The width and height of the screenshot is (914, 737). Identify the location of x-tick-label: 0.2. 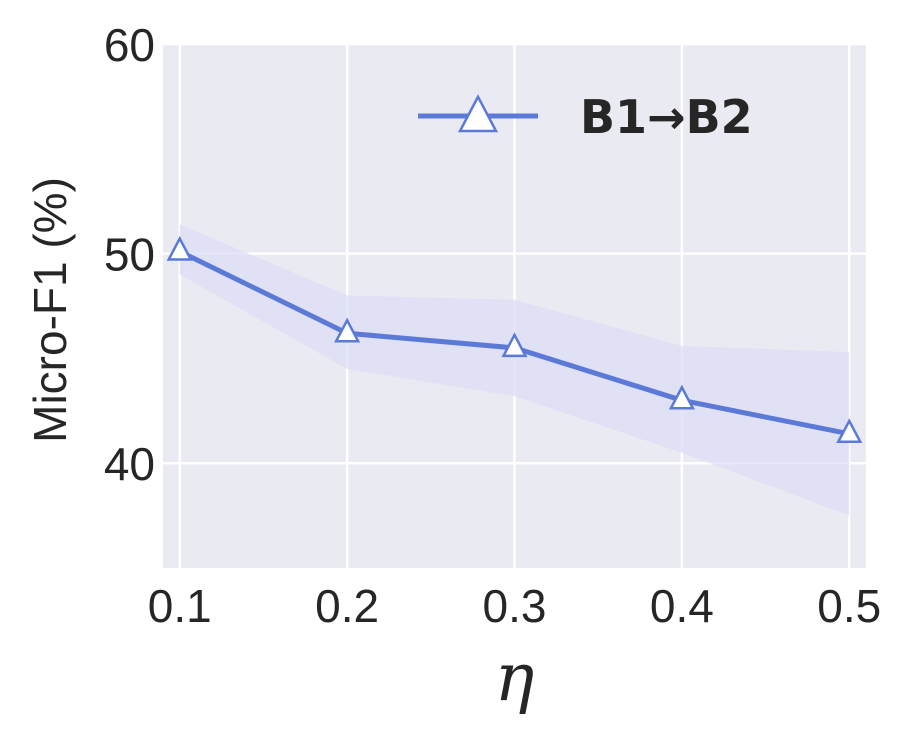
(347, 606).